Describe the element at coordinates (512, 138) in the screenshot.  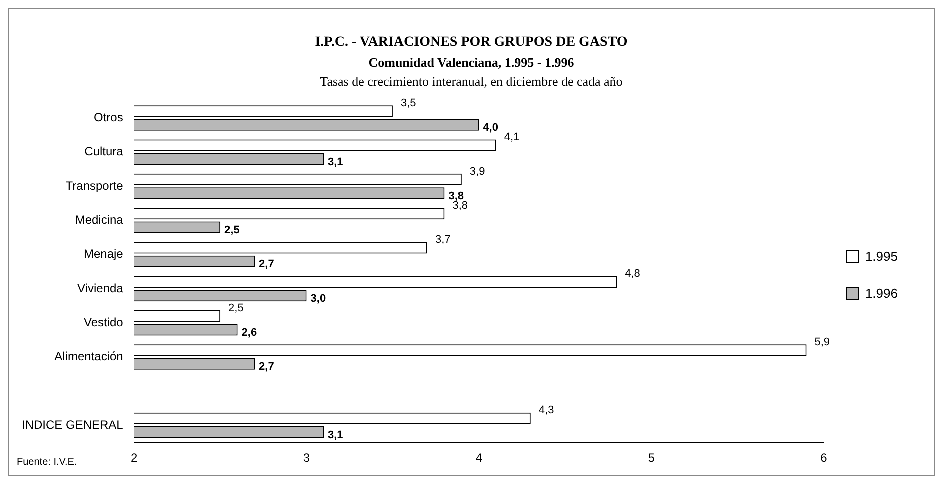
I see `data-label: 4,1` at that location.